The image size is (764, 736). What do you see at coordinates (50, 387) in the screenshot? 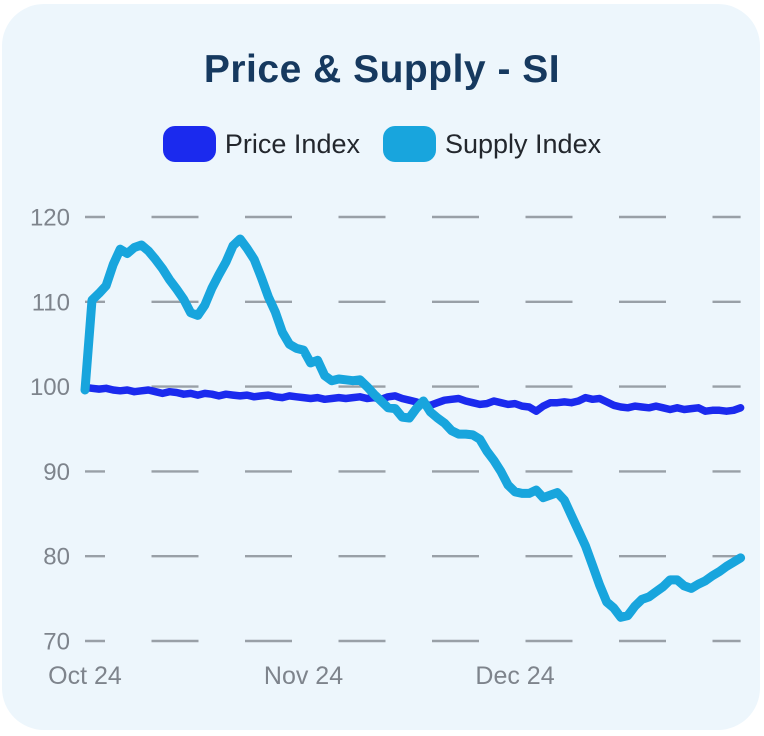
I see `y-tick-label: 100` at bounding box center [50, 387].